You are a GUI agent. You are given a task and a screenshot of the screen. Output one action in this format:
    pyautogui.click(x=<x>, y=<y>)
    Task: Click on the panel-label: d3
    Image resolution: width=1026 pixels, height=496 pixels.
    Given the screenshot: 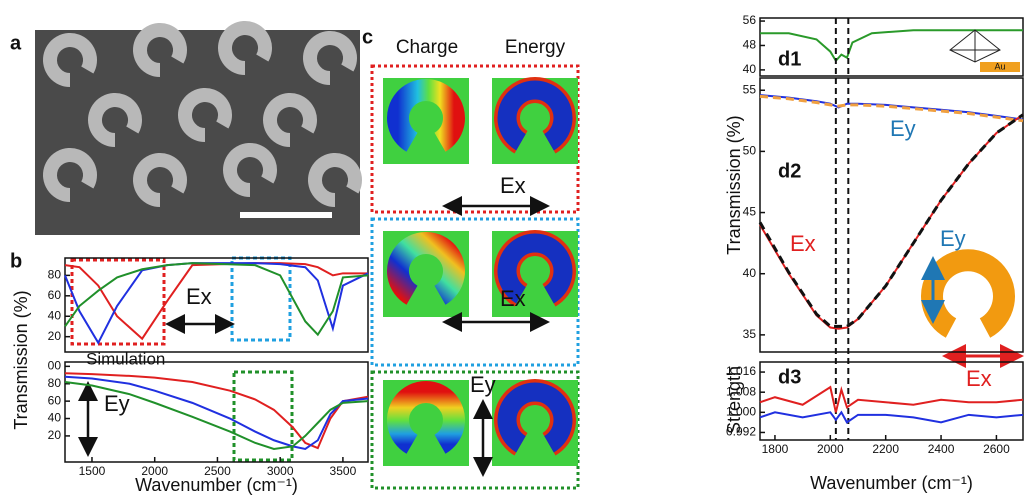 What is the action you would take?
    pyautogui.click(x=789, y=377)
    